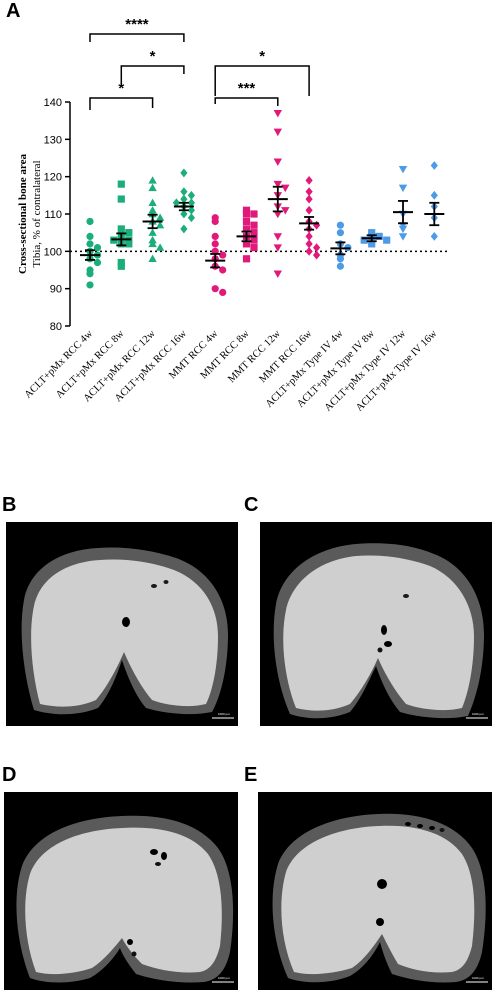 Image resolution: width=498 pixels, height=996 pixels. What do you see at coordinates (9, 775) in the screenshot?
I see `panel-label-d: D` at bounding box center [9, 775].